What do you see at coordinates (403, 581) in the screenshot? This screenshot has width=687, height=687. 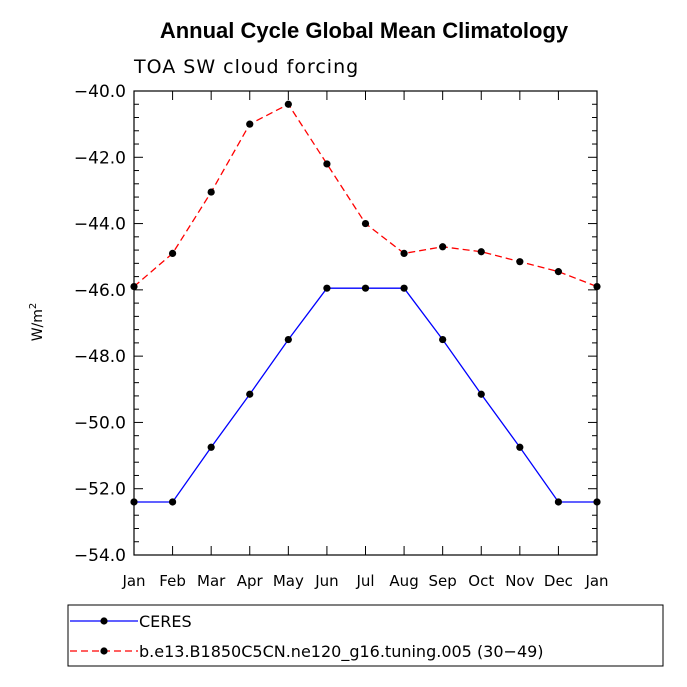 I see `x-tick-label: Aug` at bounding box center [403, 581].